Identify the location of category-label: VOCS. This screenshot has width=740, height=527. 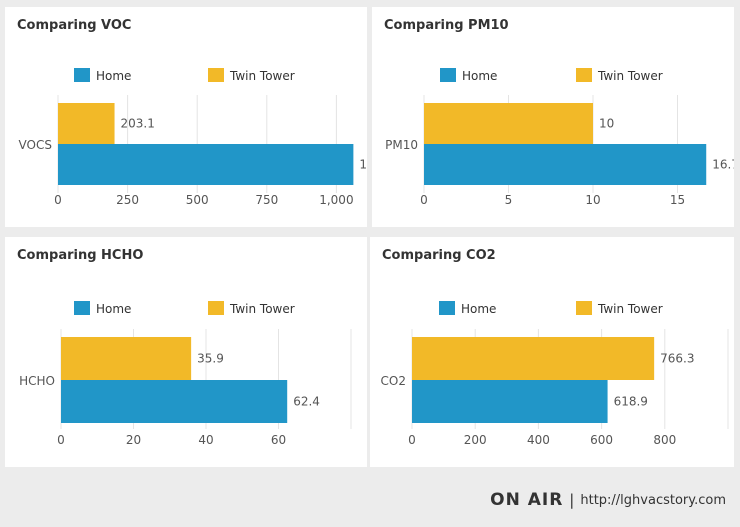
(35, 145).